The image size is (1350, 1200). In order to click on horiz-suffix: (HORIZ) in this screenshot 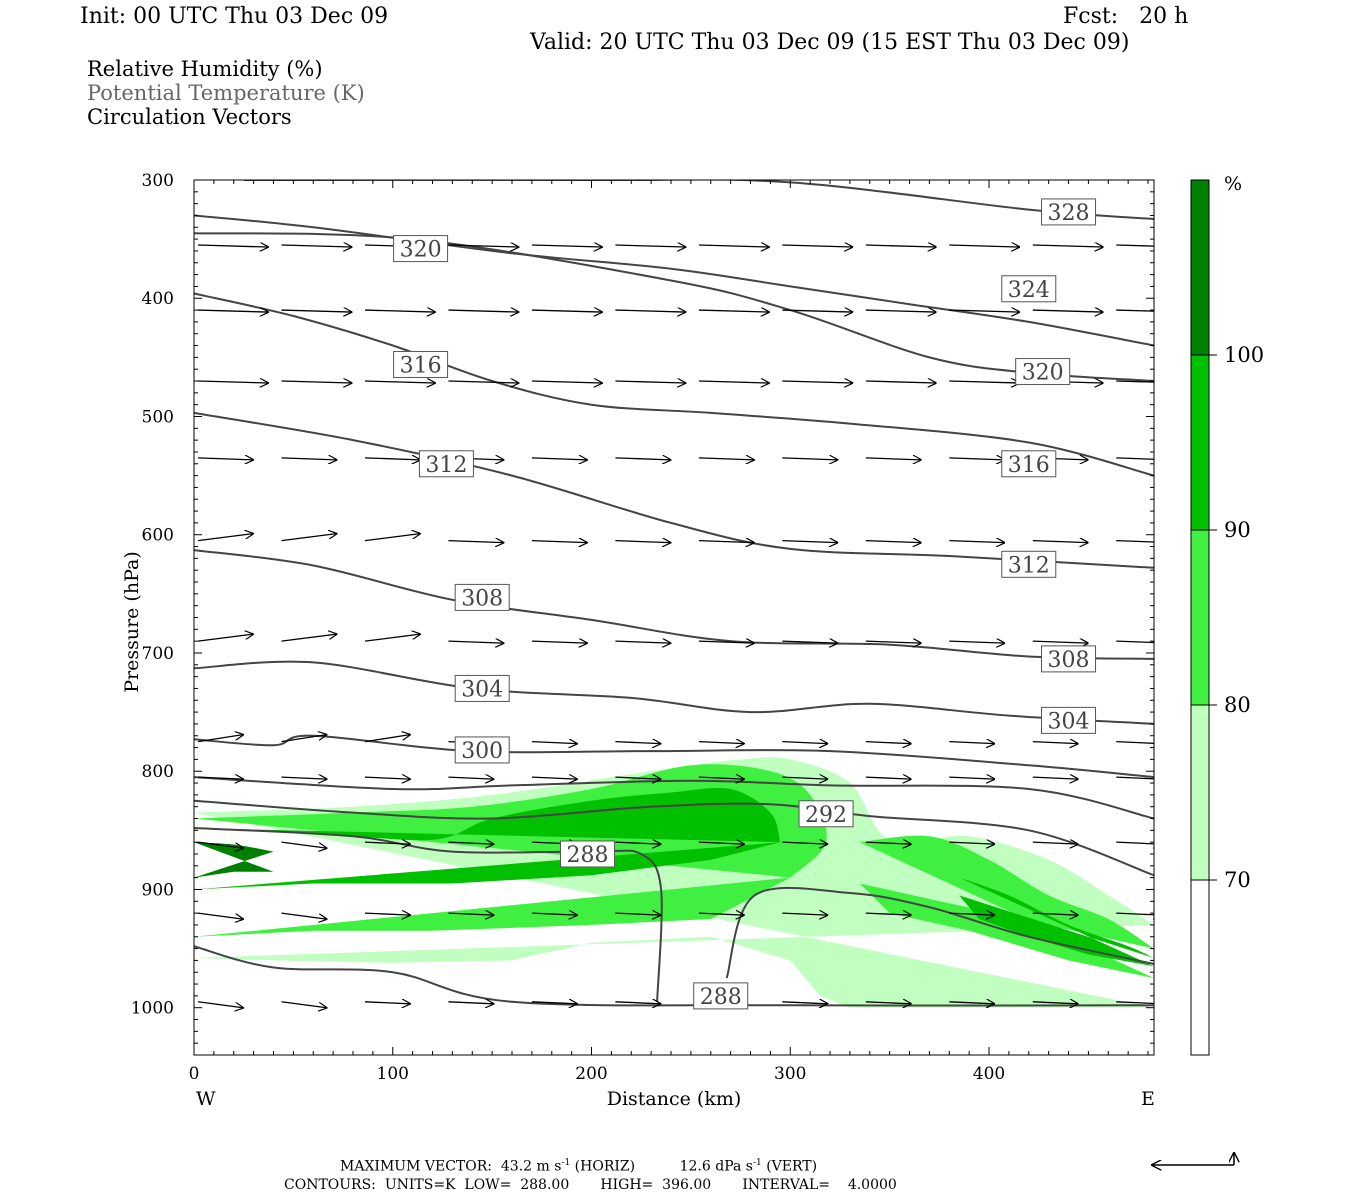, I will do `click(605, 1166)`.